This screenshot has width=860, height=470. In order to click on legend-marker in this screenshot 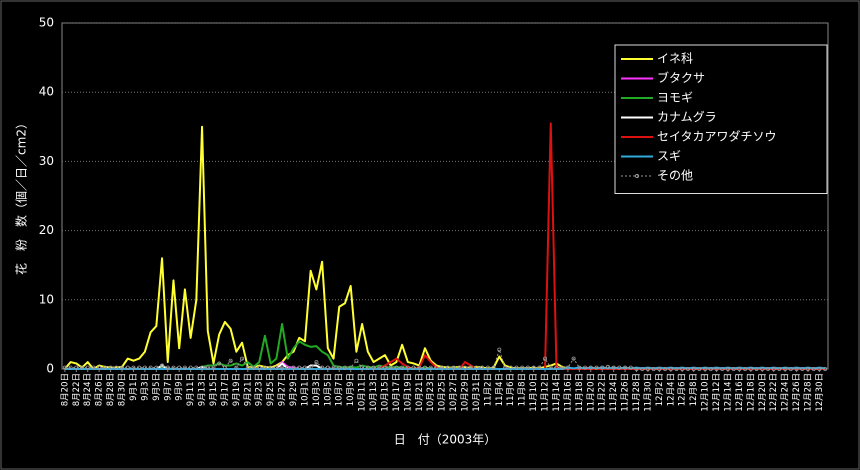, I will do `click(637, 176)`.